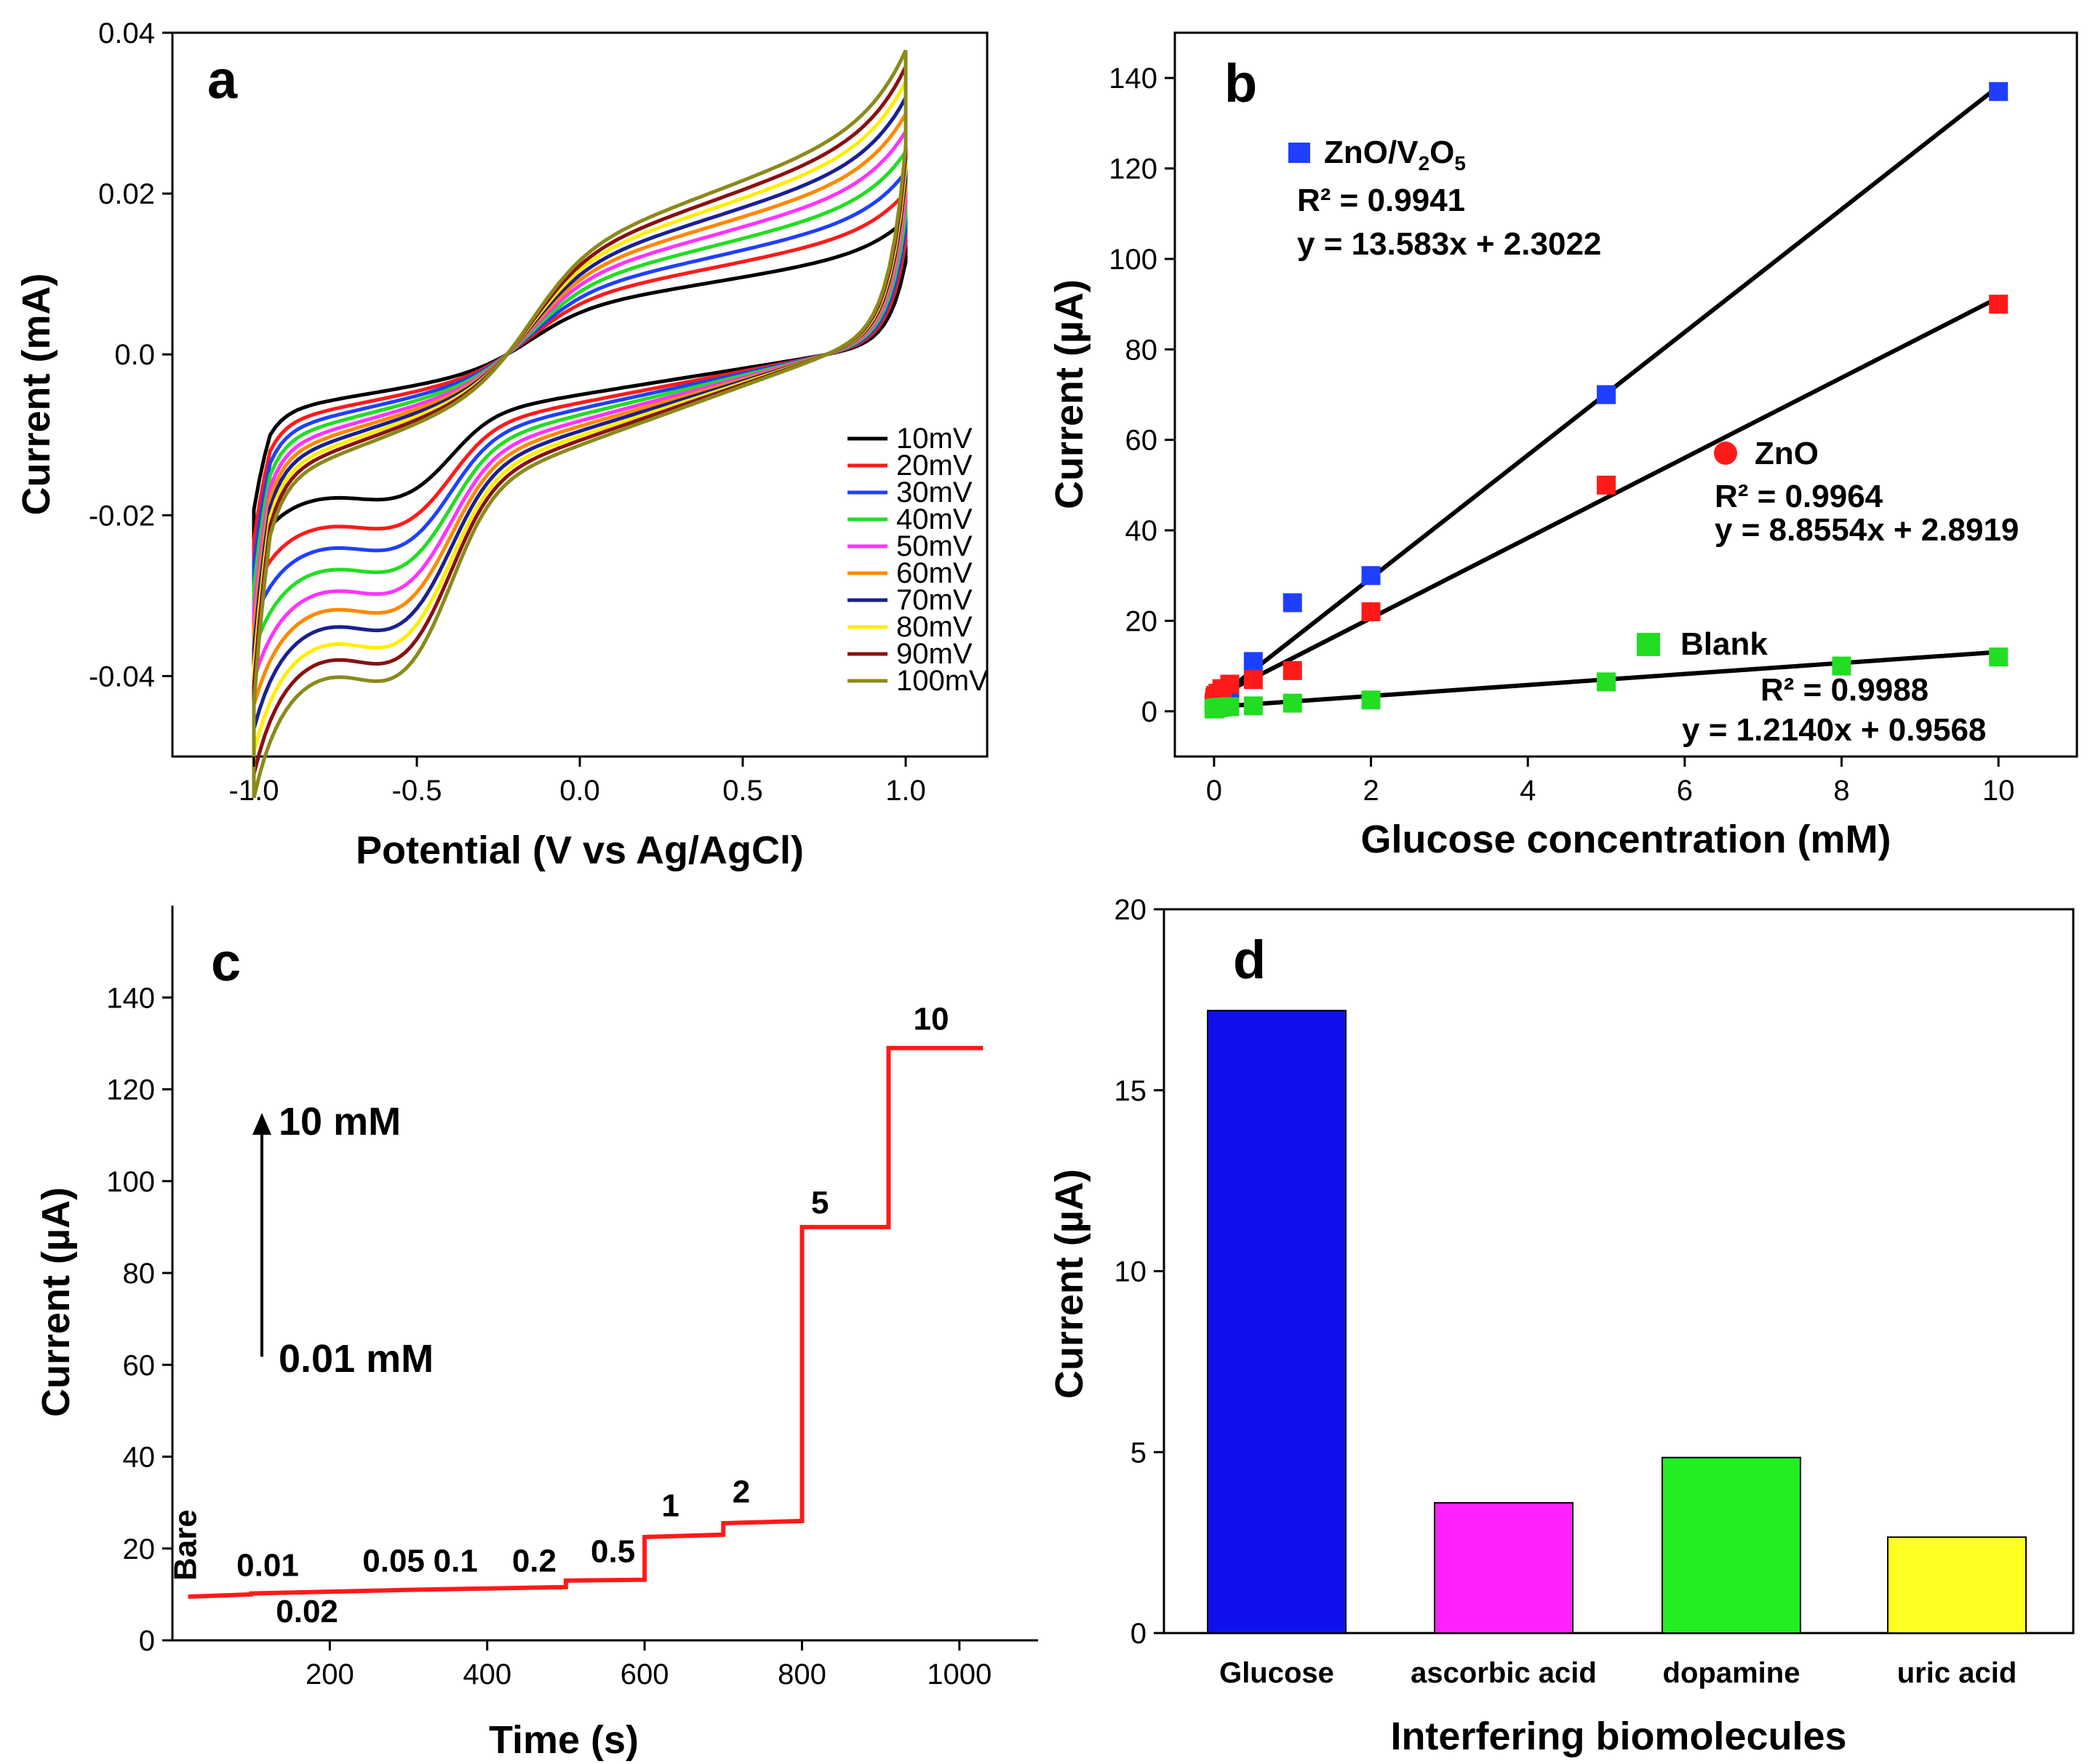 This screenshot has height=1764, width=2090. Describe the element at coordinates (356, 1359) in the screenshot. I see `arrow-bottom-label: 0.01 mM` at that location.